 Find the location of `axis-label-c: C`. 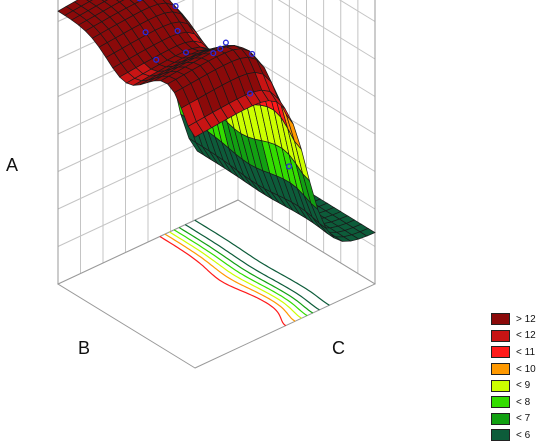

axis-label-c: C is located at coordinates (338, 348).